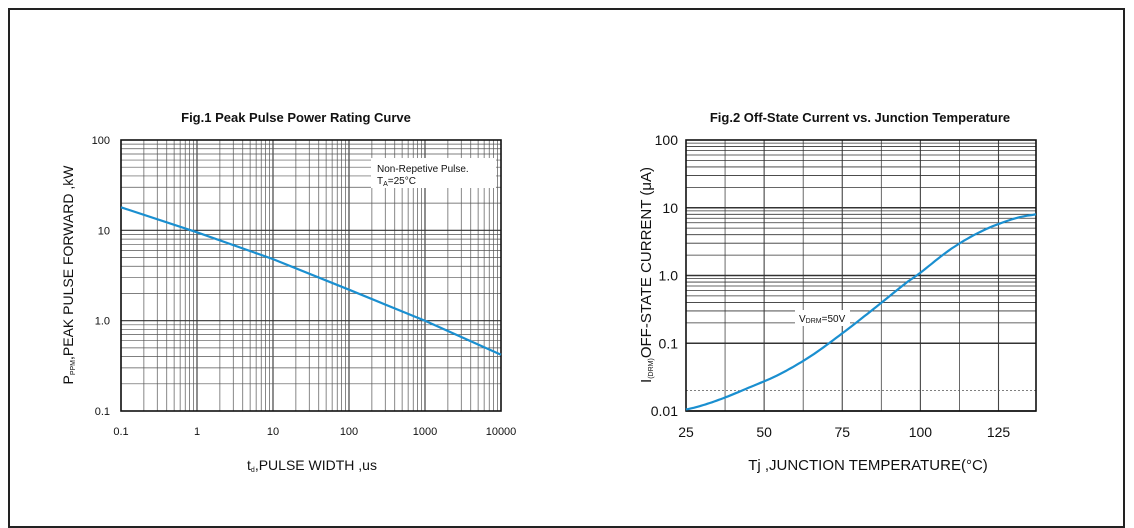 This screenshot has width=1134, height=528. I want to click on fig1-x-tick-label: 10, so click(273, 432).